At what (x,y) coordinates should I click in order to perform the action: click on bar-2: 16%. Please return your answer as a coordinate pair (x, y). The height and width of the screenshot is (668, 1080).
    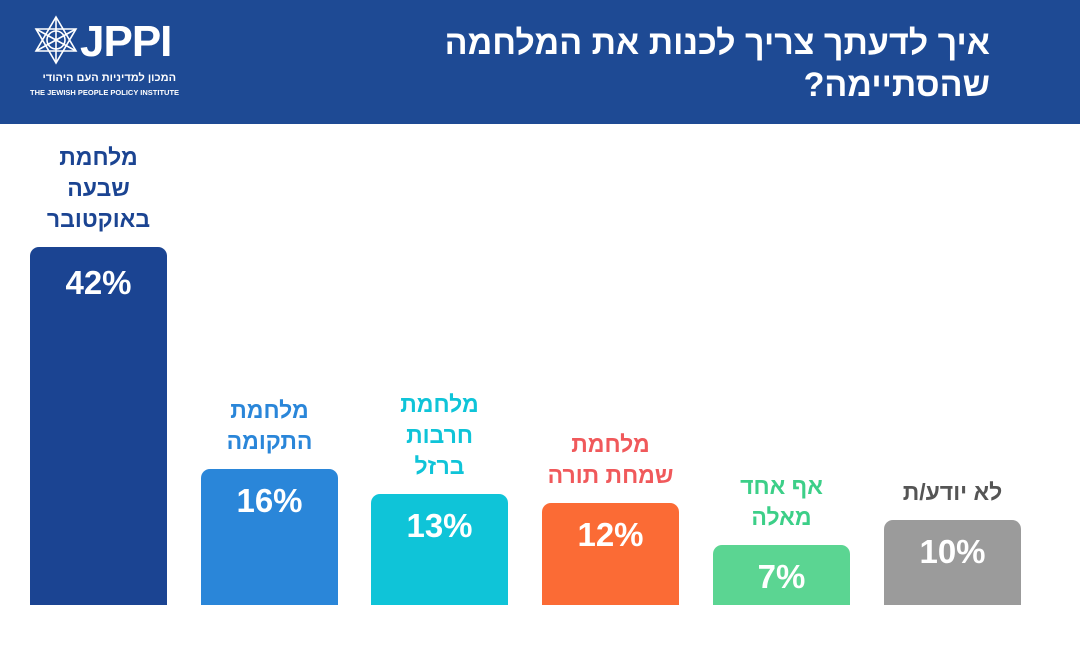
    Looking at the image, I should click on (269, 537).